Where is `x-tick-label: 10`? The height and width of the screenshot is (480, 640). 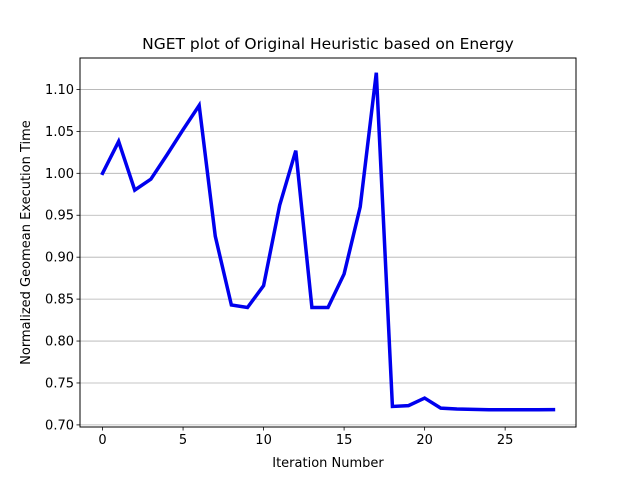 x-tick-label: 10 is located at coordinates (263, 440).